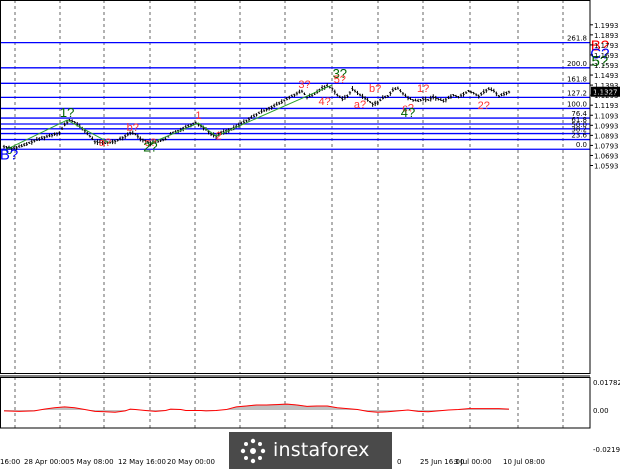  I want to click on time-tick-label: 5 May 08:00, so click(92, 462).